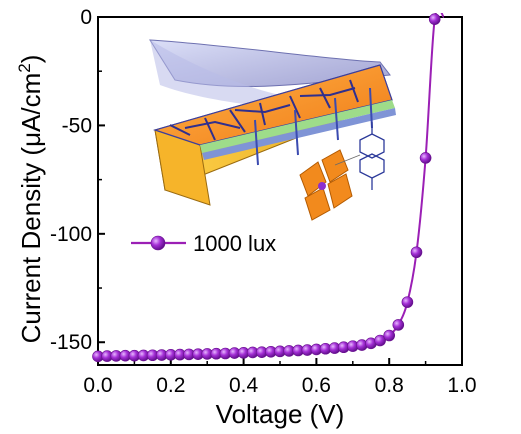 The height and width of the screenshot is (434, 521). What do you see at coordinates (158, 243) in the screenshot?
I see `legend-marker` at bounding box center [158, 243].